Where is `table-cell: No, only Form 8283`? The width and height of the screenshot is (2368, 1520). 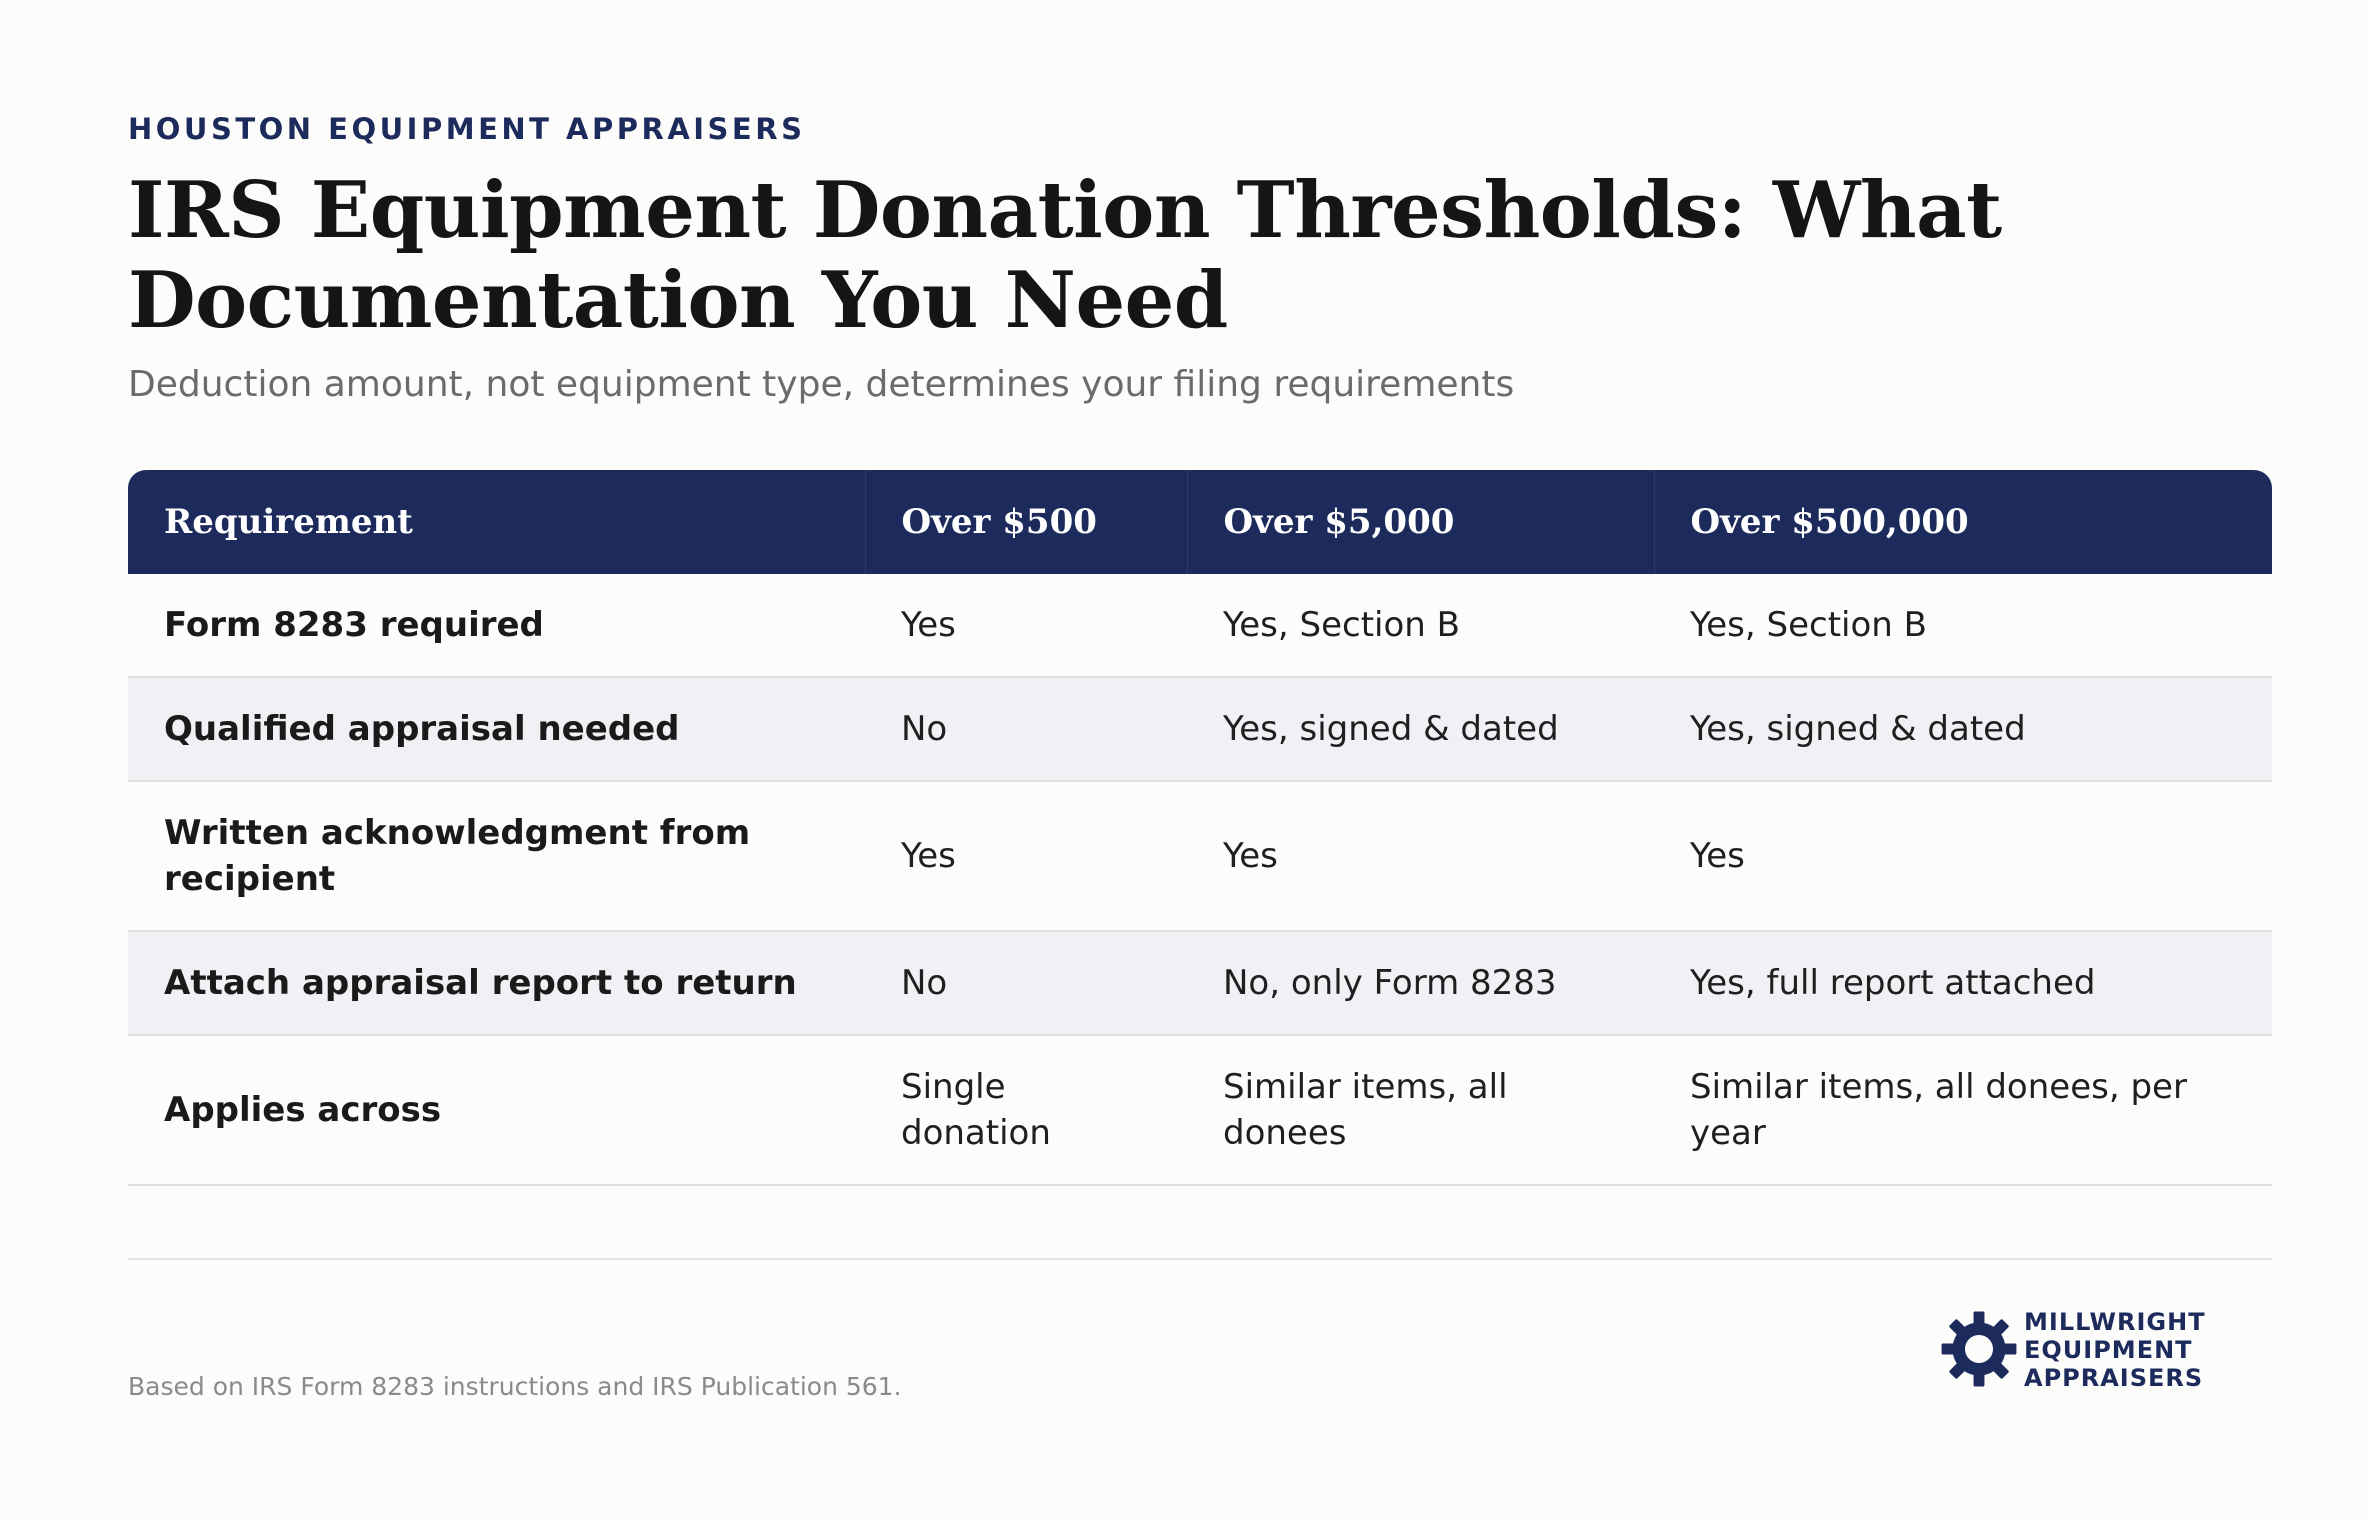
table-cell: No, only Form 8283 is located at coordinates (1420, 983).